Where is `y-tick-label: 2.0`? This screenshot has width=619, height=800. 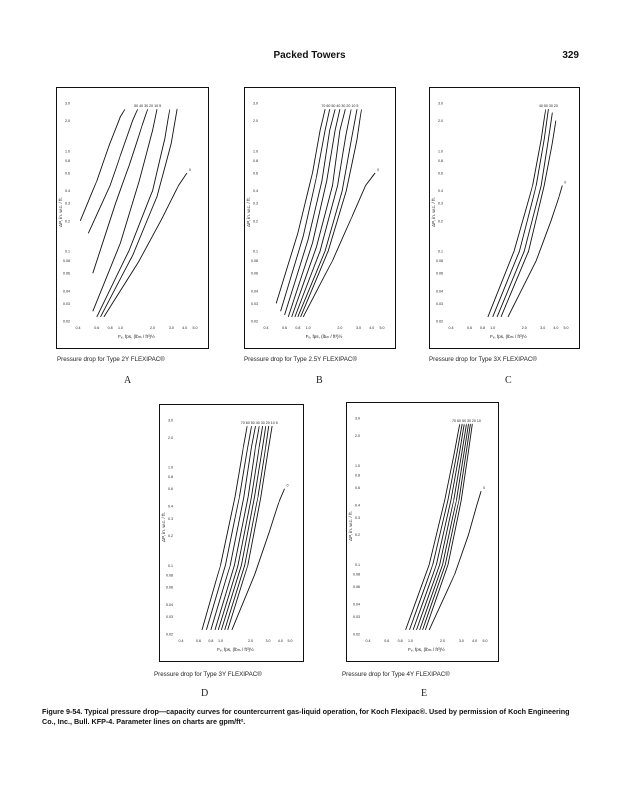
y-tick-label: 2.0 is located at coordinates (357, 436).